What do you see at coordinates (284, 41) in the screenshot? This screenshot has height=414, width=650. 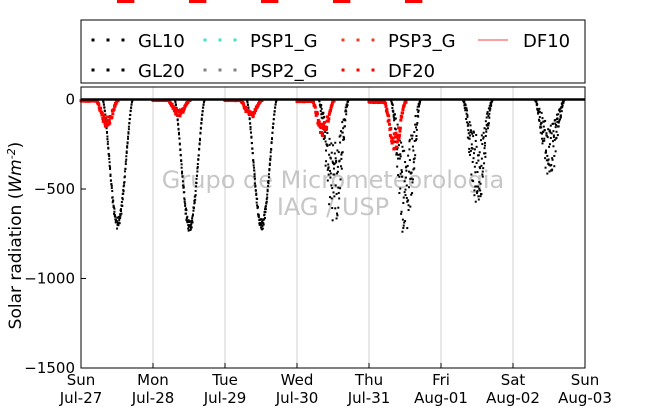 I see `legend-label-psp1_g: PSP1_G` at bounding box center [284, 41].